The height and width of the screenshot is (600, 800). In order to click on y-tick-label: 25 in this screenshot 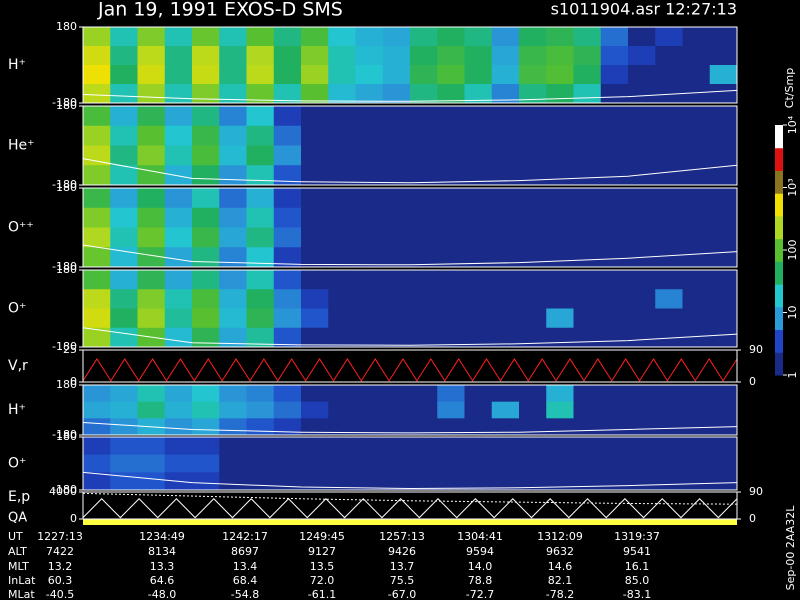, I will do `click(70, 349)`.